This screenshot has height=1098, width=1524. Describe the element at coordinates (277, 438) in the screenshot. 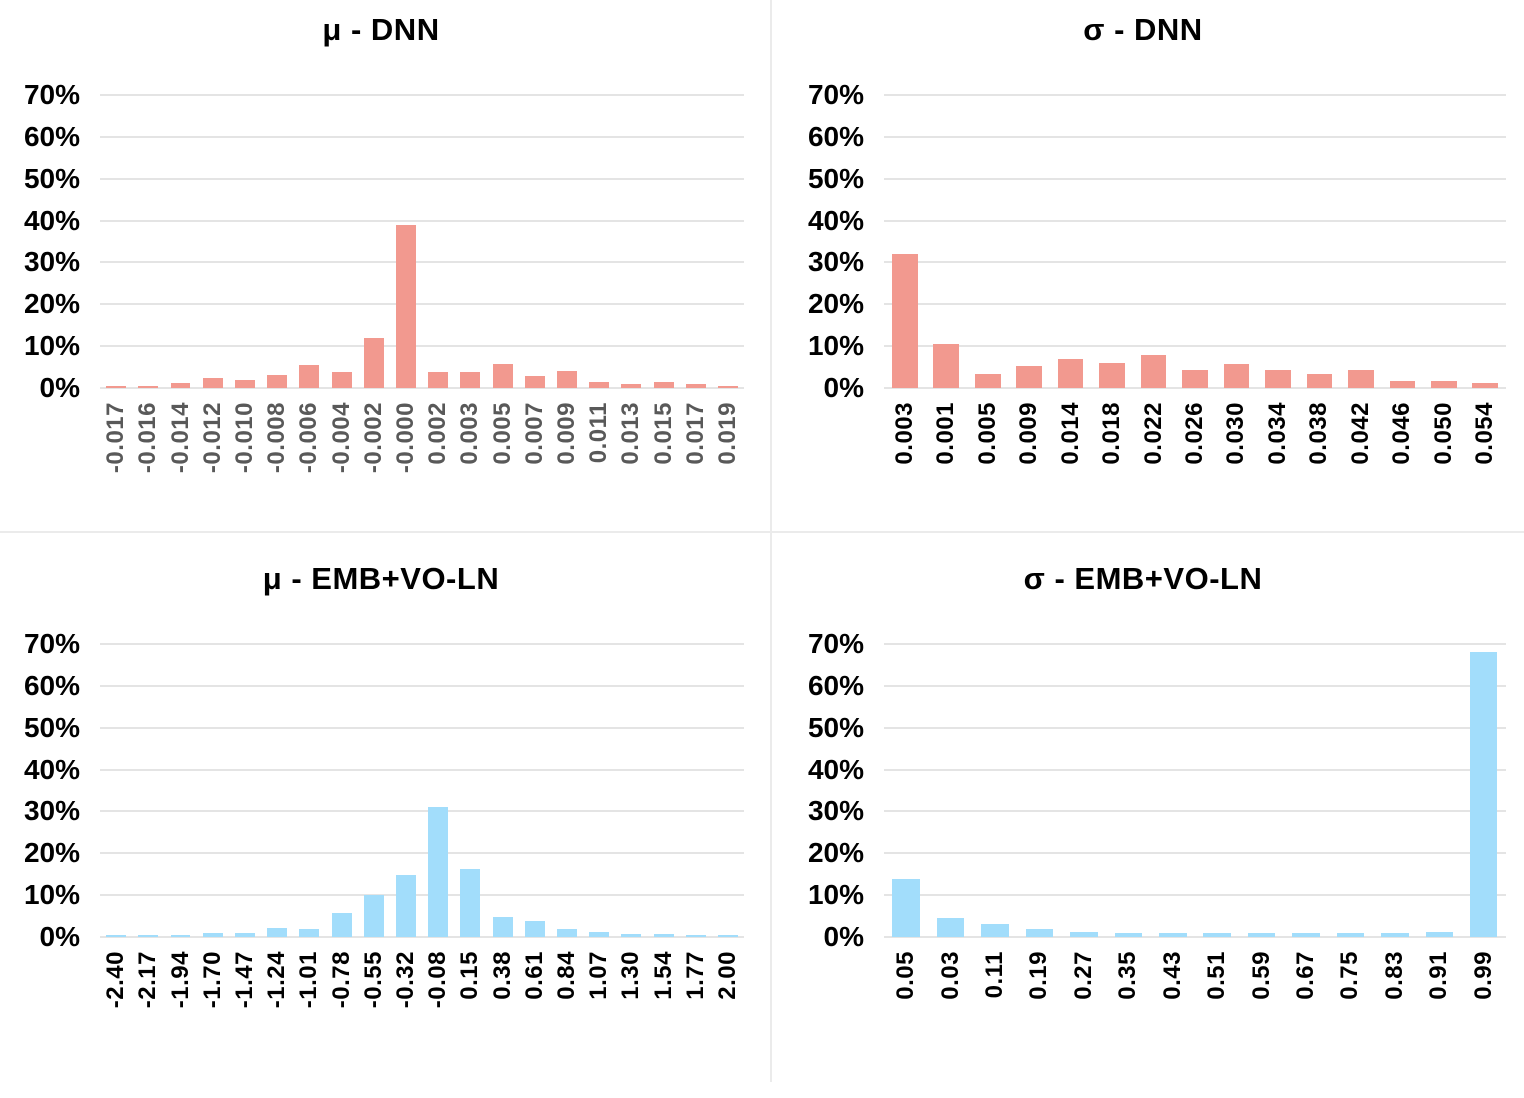

I see `x-axis-tick-label: -0.008` at that location.